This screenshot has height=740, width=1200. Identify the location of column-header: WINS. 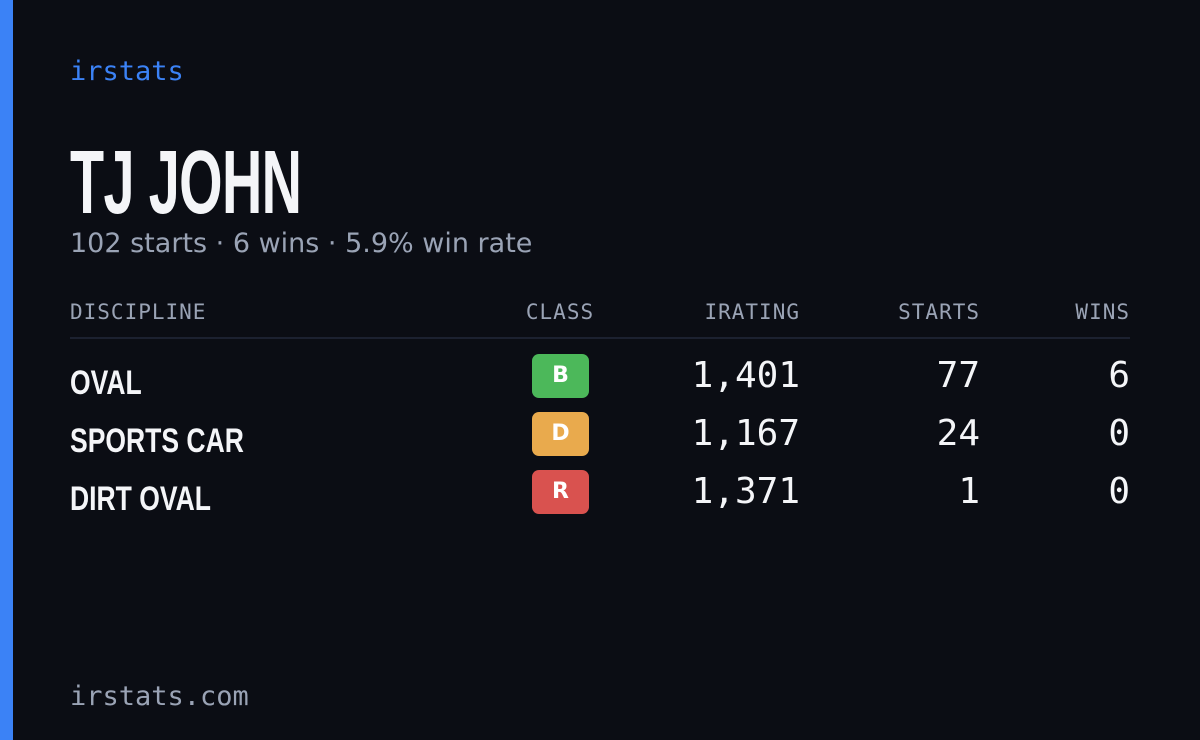
(1102, 312).